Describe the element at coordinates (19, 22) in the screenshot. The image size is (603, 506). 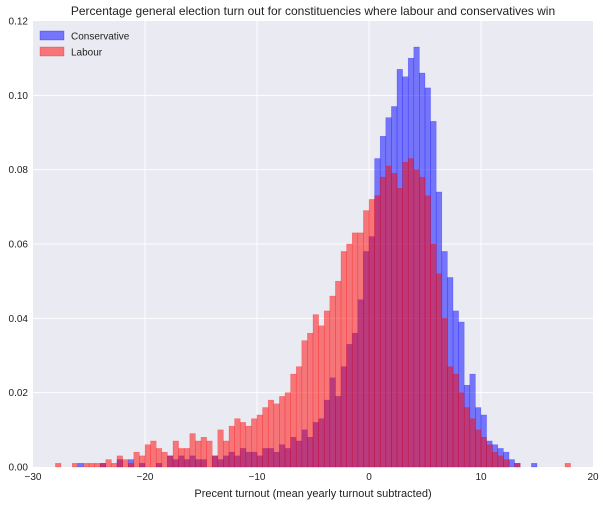
I see `y-tick-label: 0.12` at that location.